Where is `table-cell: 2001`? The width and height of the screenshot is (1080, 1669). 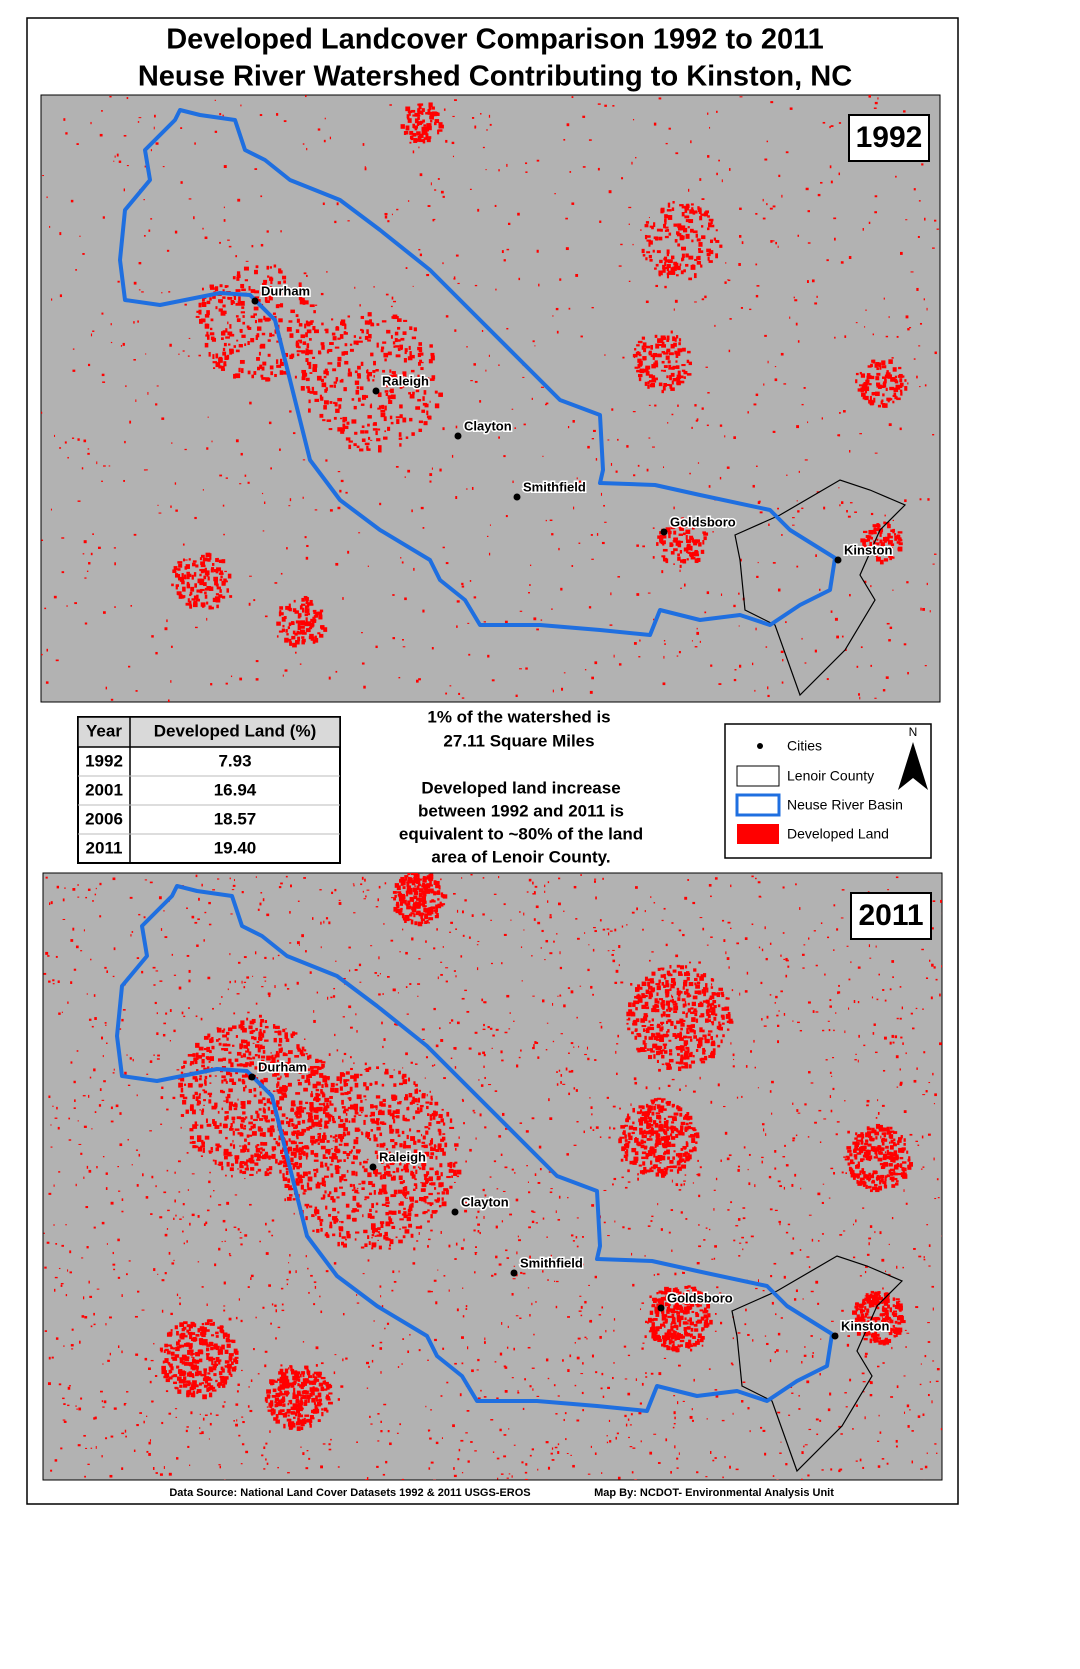
table-cell: 2001 is located at coordinates (104, 789).